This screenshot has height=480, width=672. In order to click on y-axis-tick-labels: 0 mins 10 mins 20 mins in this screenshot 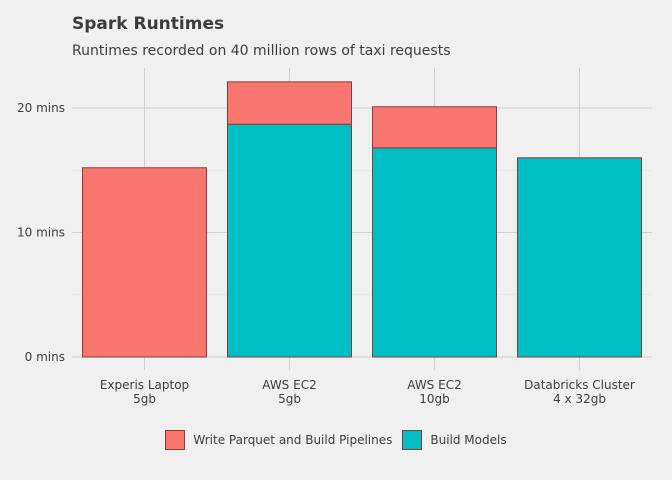, I will do `click(41, 232)`.